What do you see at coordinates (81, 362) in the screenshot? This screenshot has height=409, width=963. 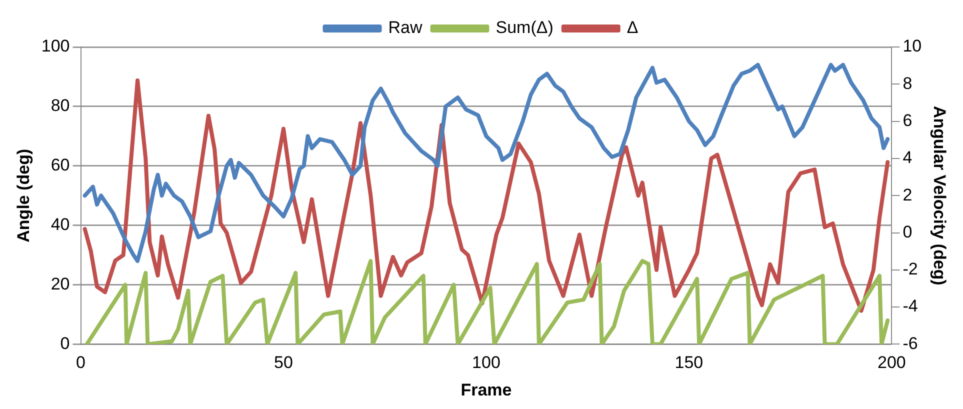 I see `x-tick-label: 0` at bounding box center [81, 362].